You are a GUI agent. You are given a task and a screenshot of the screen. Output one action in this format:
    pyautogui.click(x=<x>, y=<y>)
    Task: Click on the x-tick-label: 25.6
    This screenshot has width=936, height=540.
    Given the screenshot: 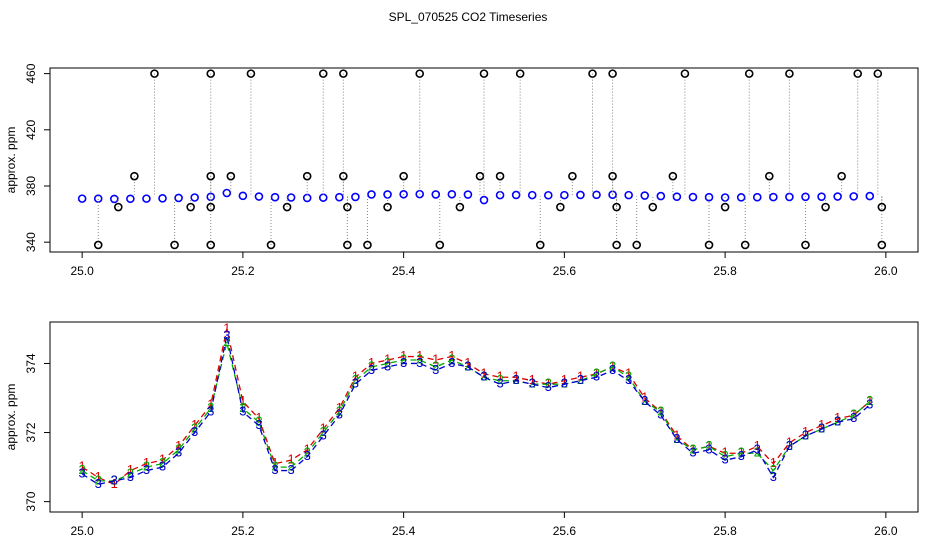 What is the action you would take?
    pyautogui.click(x=565, y=531)
    